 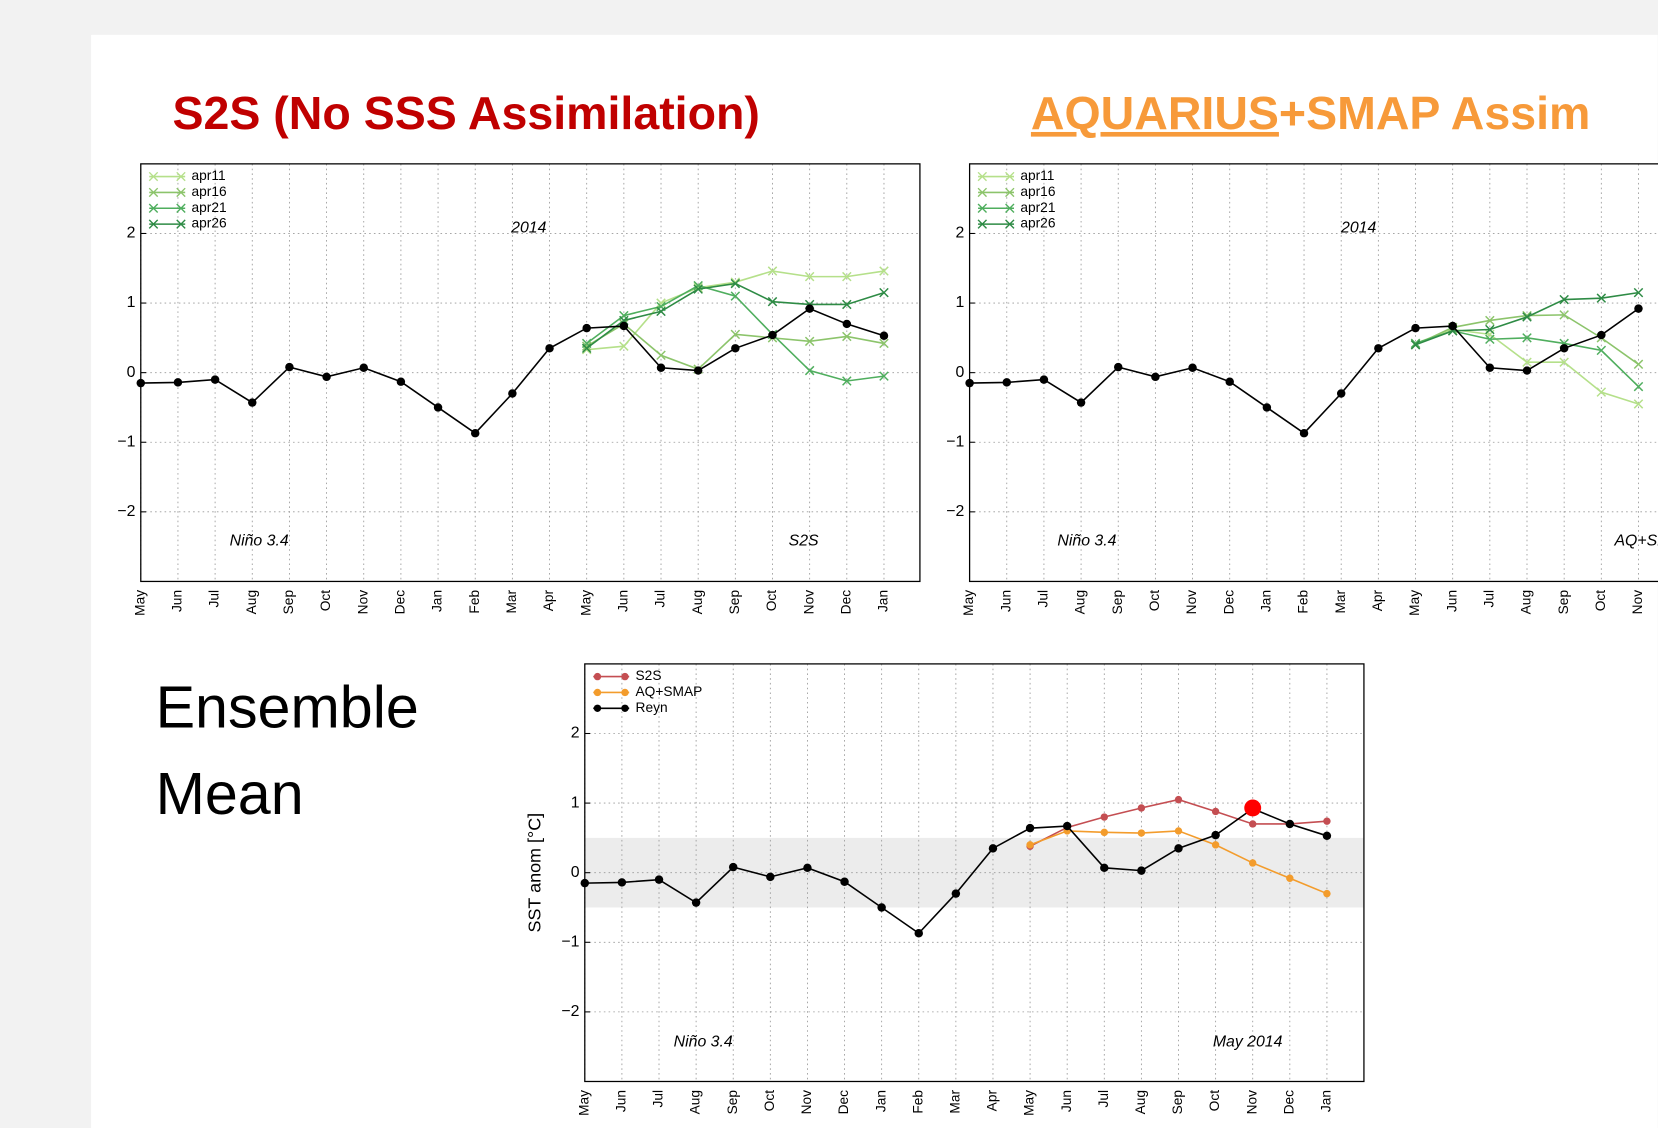 What do you see at coordinates (209, 207) in the screenshot?
I see `legend-label: apr21` at bounding box center [209, 207].